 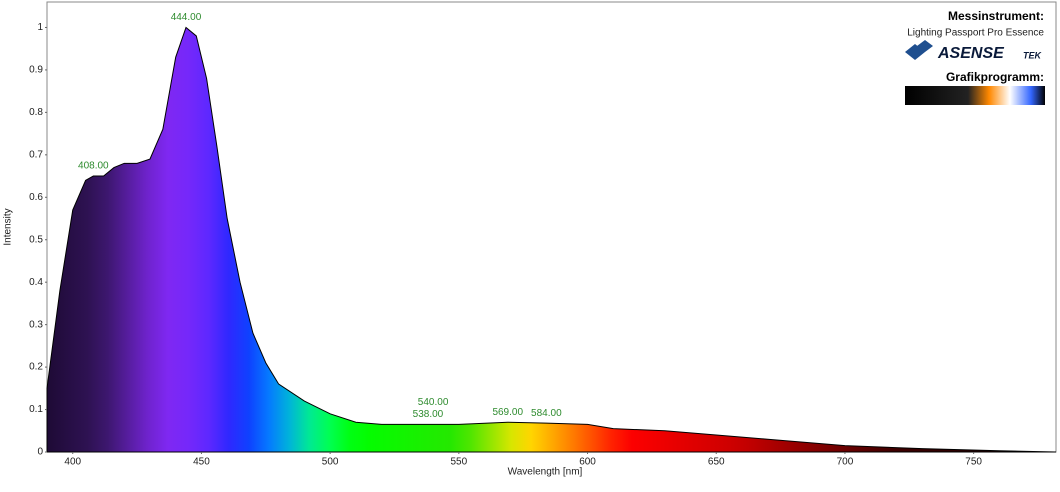 What do you see at coordinates (93, 166) in the screenshot?
I see `peak-label: 408.00` at bounding box center [93, 166].